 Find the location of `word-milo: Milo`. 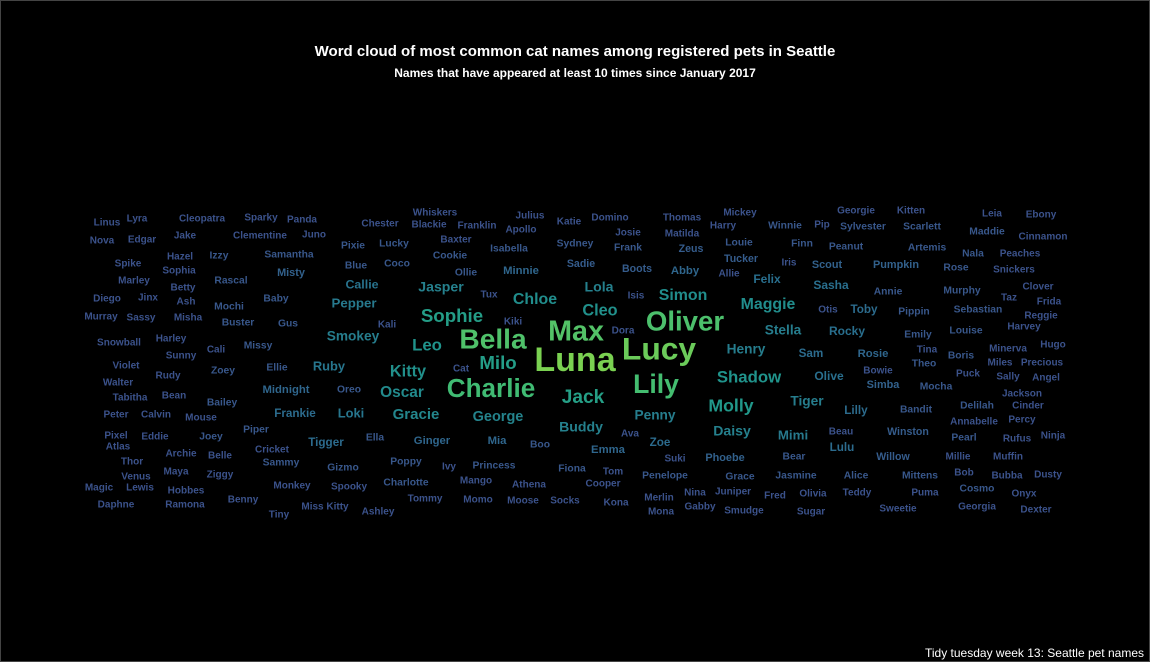

word-milo: Milo is located at coordinates (497, 362).